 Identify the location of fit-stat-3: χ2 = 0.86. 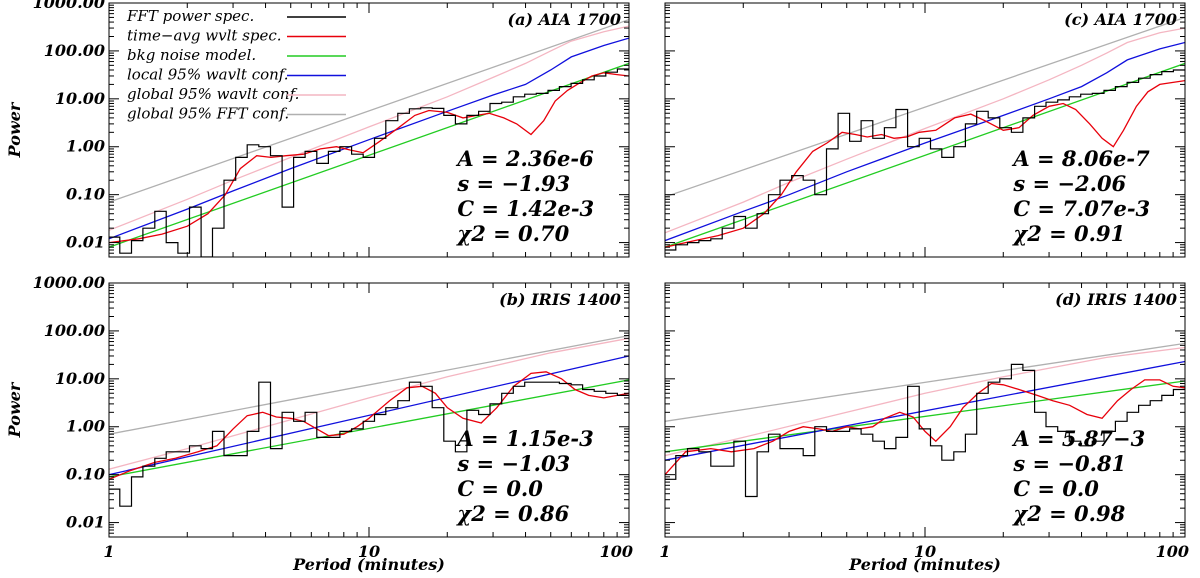
(512, 513).